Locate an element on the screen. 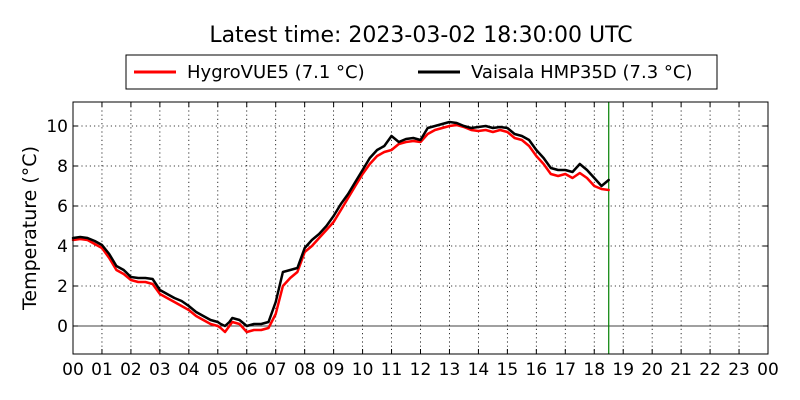  y-tick-label: 4 is located at coordinates (62, 247).